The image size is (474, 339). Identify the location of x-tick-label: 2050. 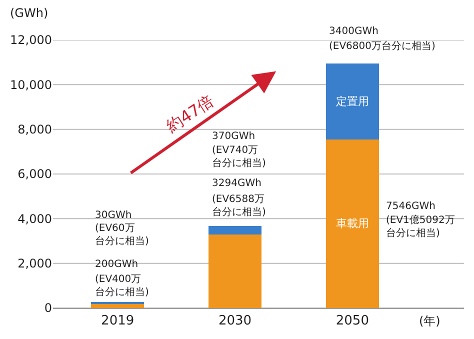
(352, 321).